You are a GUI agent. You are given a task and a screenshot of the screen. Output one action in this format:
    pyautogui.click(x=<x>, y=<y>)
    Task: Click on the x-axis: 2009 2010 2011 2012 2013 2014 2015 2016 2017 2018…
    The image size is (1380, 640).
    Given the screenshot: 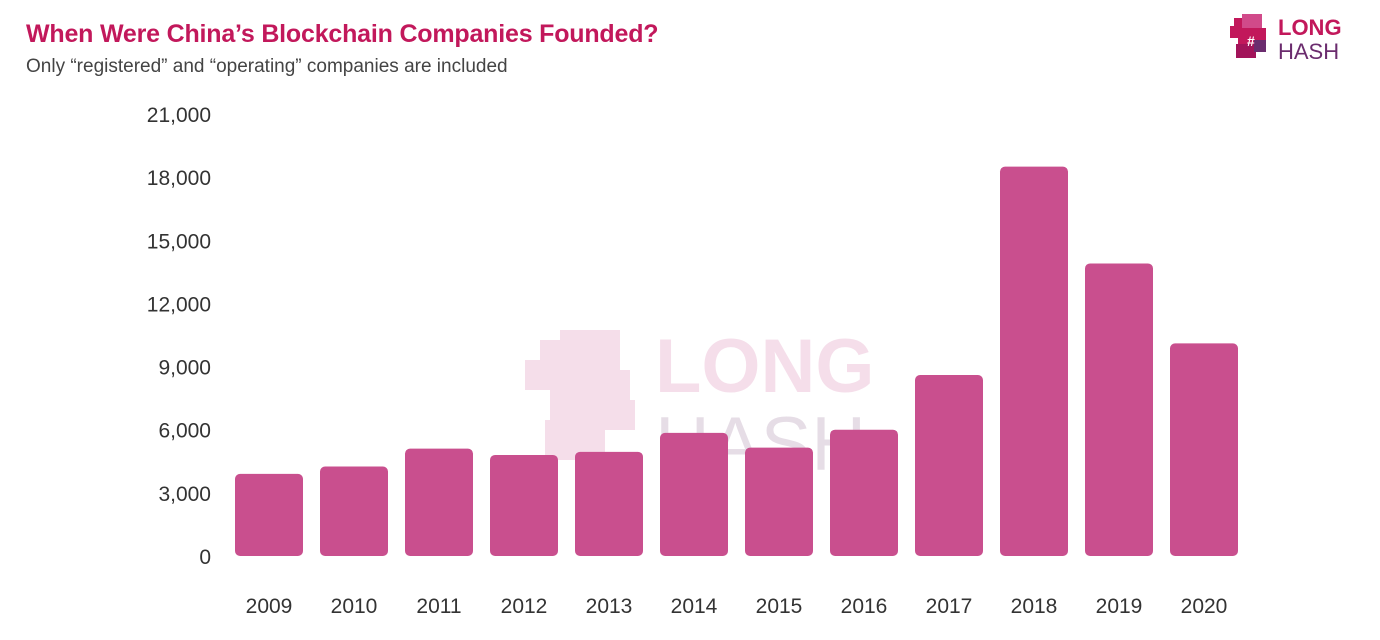 What is the action you would take?
    pyautogui.click(x=737, y=606)
    